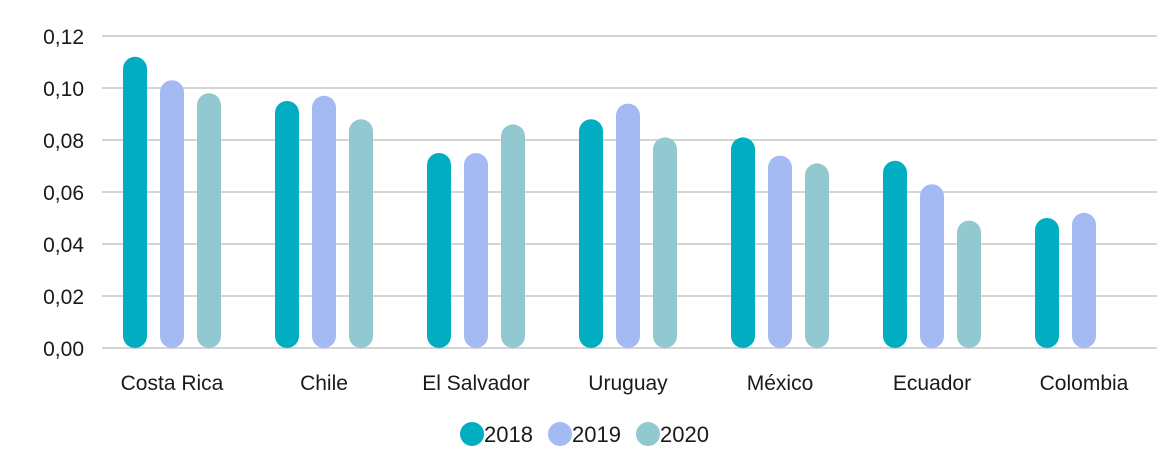  What do you see at coordinates (684, 434) in the screenshot?
I see `legend-label: 2020` at bounding box center [684, 434].